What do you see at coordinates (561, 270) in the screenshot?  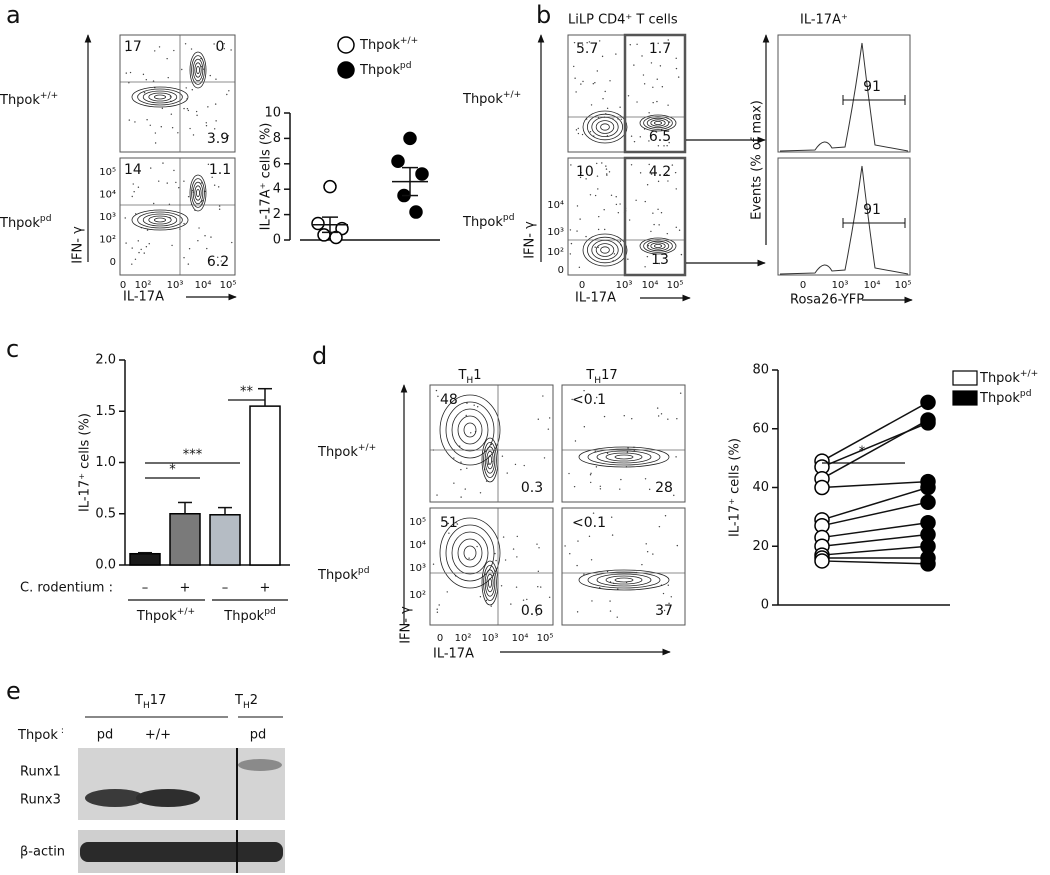 I see `label: 0` at bounding box center [561, 270].